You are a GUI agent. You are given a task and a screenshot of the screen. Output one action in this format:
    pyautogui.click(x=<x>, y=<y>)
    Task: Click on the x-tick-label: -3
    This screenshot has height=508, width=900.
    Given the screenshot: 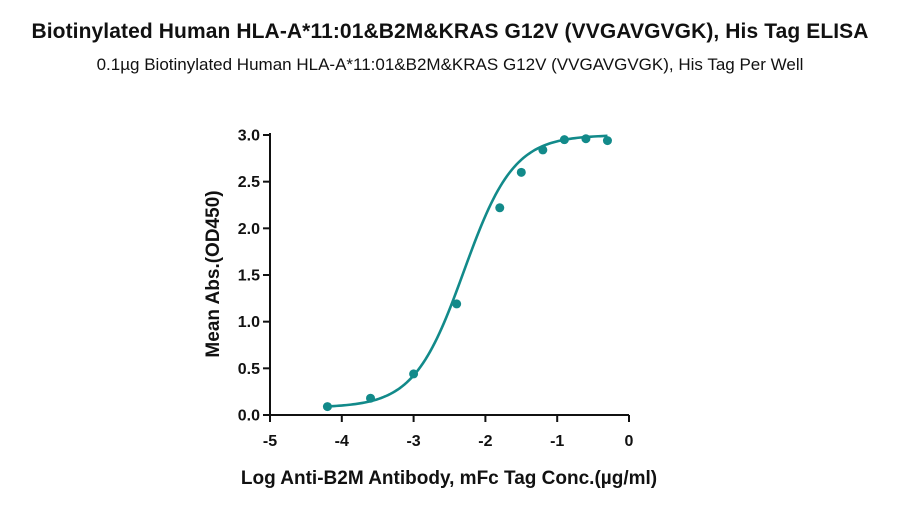 What is the action you would take?
    pyautogui.click(x=413, y=441)
    